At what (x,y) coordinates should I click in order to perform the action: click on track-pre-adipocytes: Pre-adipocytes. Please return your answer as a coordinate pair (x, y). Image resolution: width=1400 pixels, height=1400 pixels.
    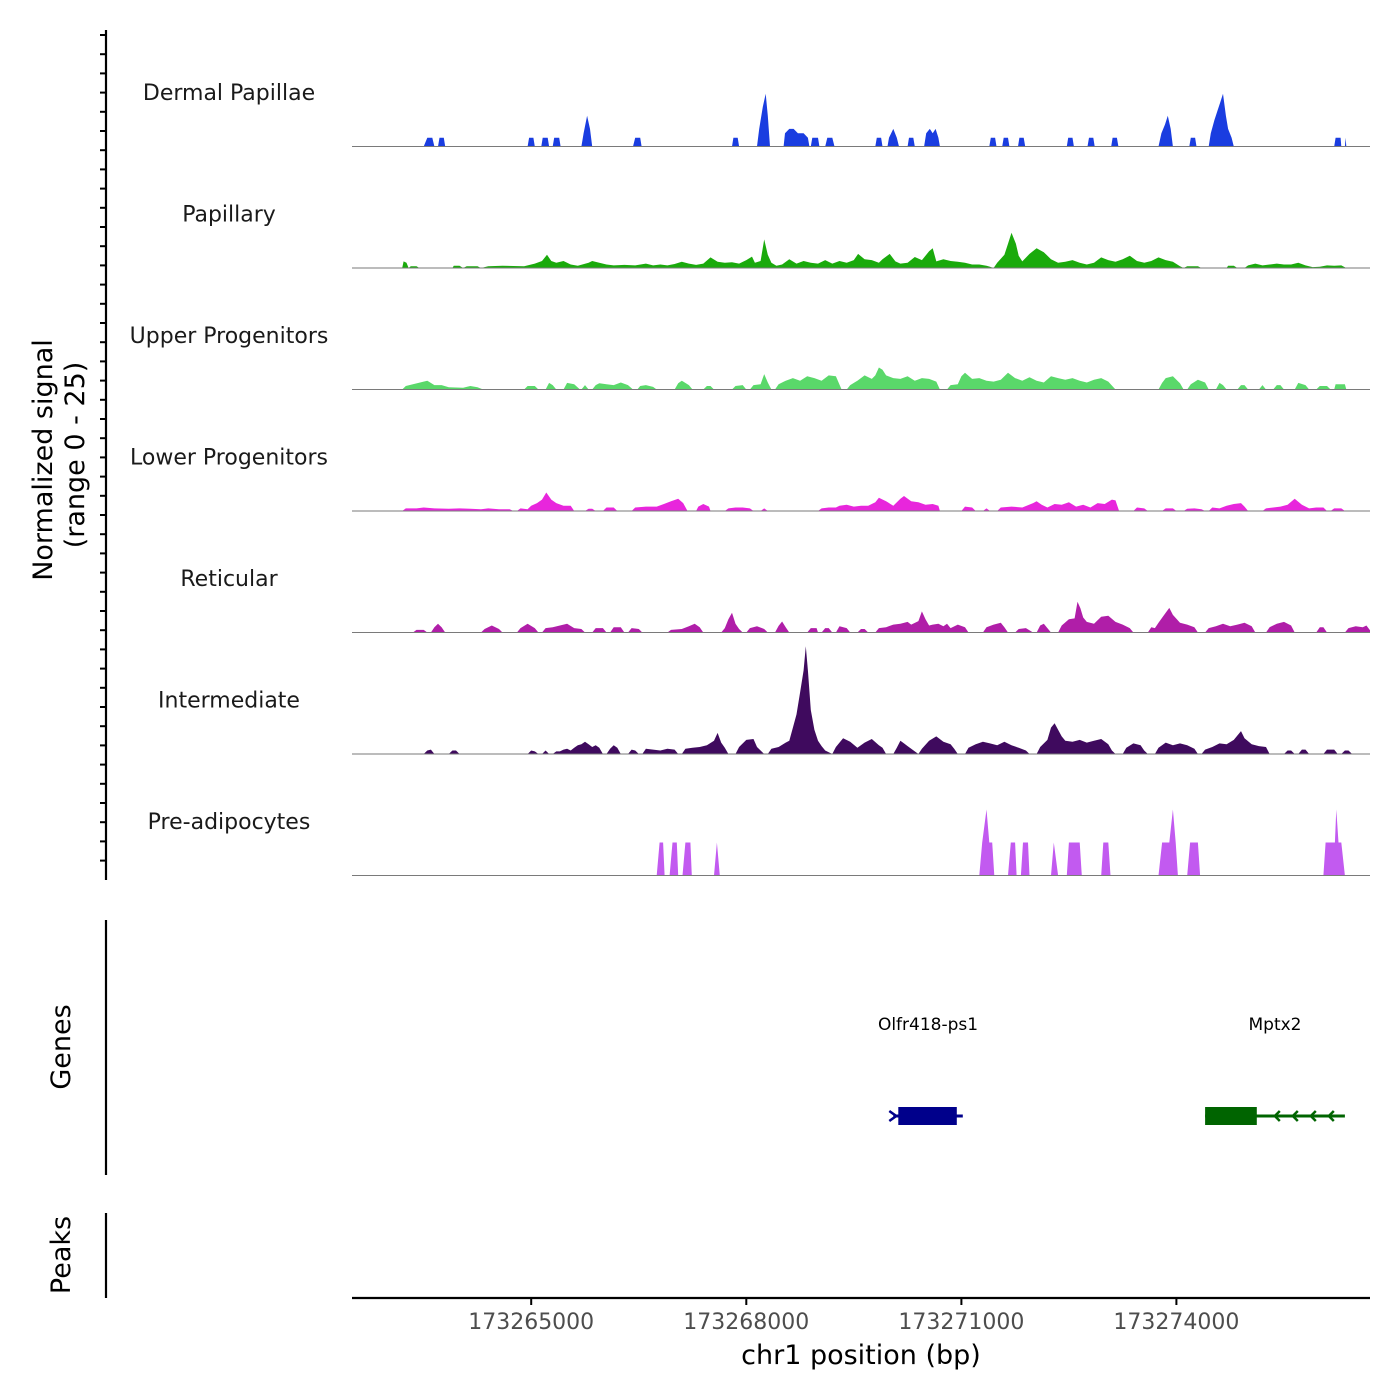
    Looking at the image, I should click on (759, 843).